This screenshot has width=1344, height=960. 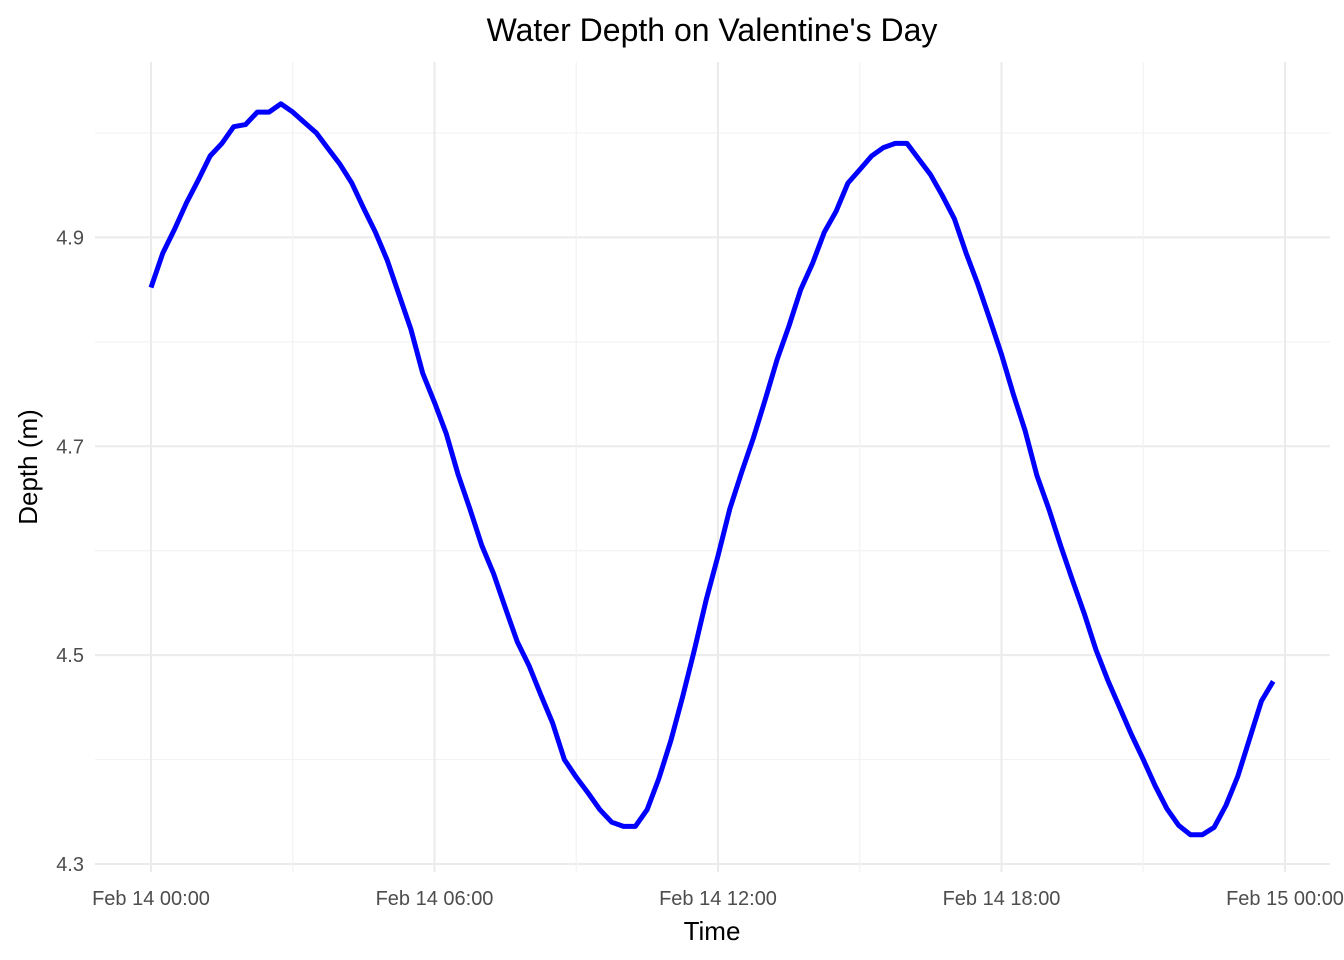 What do you see at coordinates (28, 467) in the screenshot?
I see `y-axis-title: Depth (m)` at bounding box center [28, 467].